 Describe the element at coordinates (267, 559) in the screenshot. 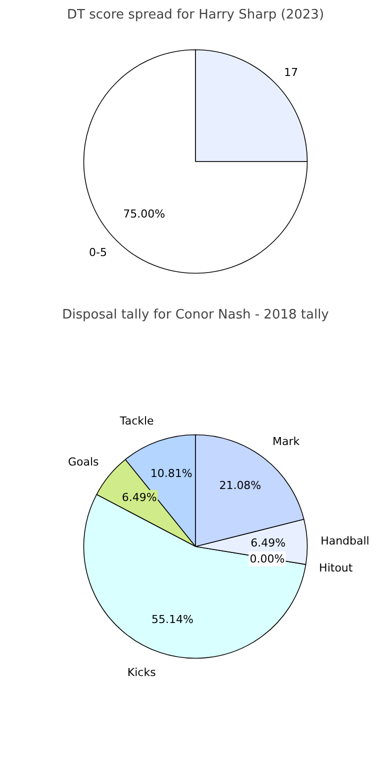

I see `text: 0.00%` at that location.